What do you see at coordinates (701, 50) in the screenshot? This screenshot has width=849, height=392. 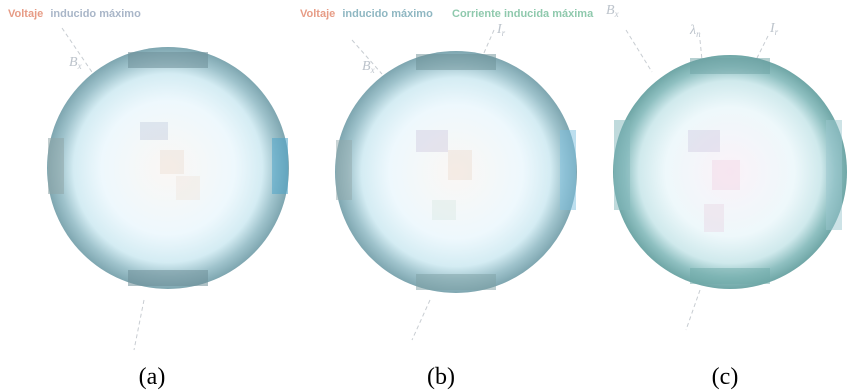 I see `leader-line-lambda` at bounding box center [701, 50].